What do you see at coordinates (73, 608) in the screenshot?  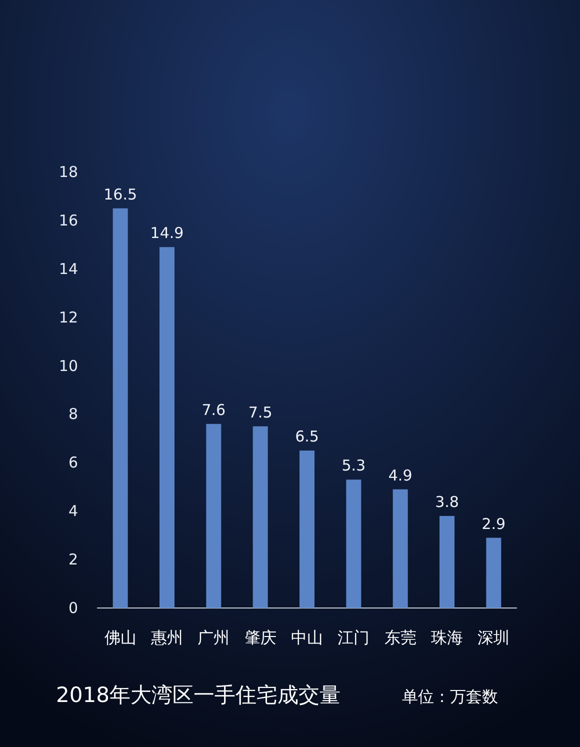 I see `y-tick-label: 0` at bounding box center [73, 608].